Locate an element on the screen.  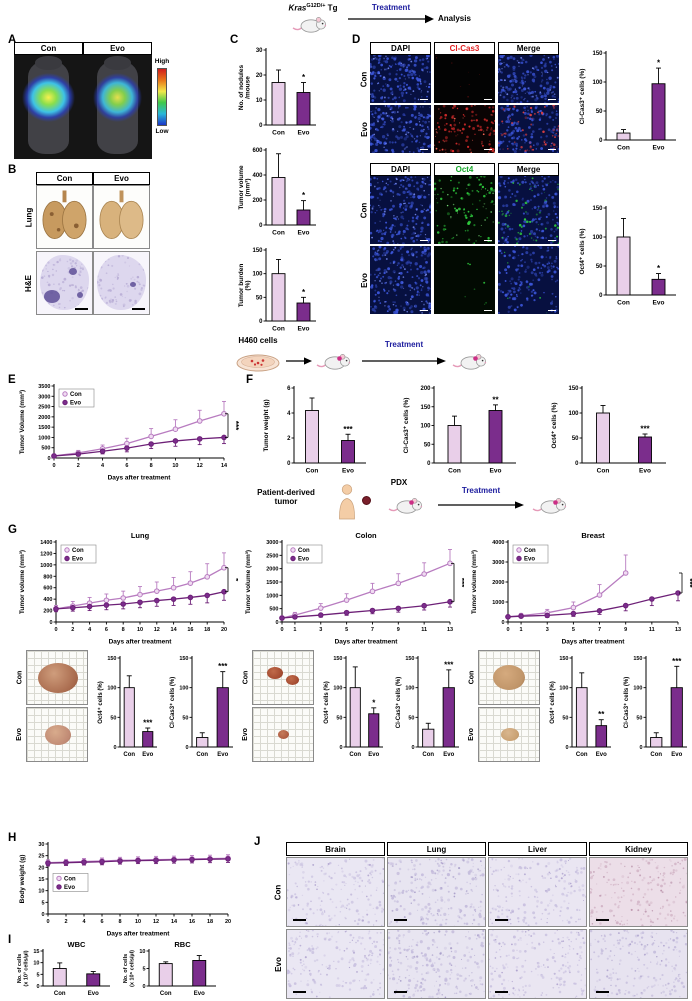
panel-g-label: G is located at coordinates (12, 530).